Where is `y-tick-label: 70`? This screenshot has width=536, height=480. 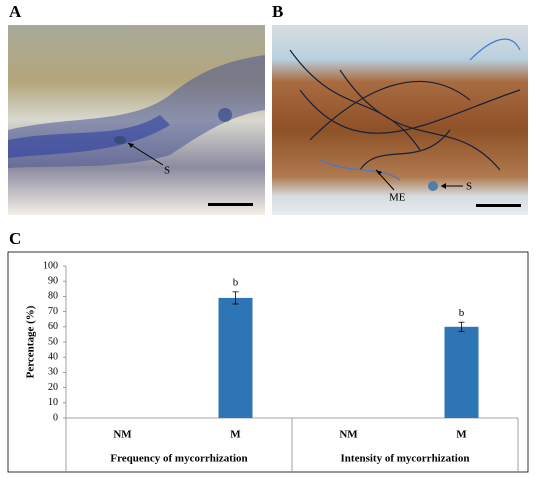
y-tick-label: 70 is located at coordinates (53, 311).